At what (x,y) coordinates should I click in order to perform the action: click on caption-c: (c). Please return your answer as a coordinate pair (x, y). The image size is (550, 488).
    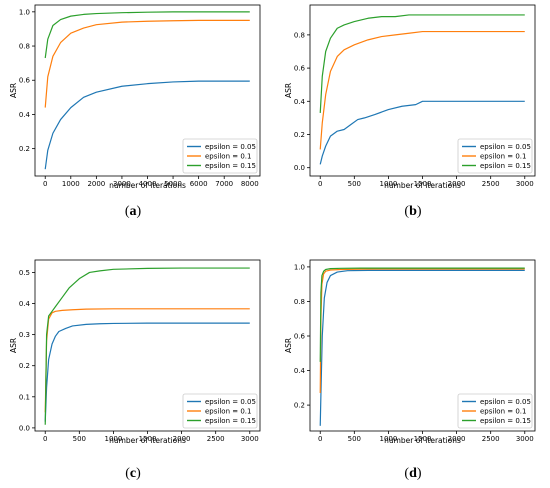
    Looking at the image, I should click on (133, 473).